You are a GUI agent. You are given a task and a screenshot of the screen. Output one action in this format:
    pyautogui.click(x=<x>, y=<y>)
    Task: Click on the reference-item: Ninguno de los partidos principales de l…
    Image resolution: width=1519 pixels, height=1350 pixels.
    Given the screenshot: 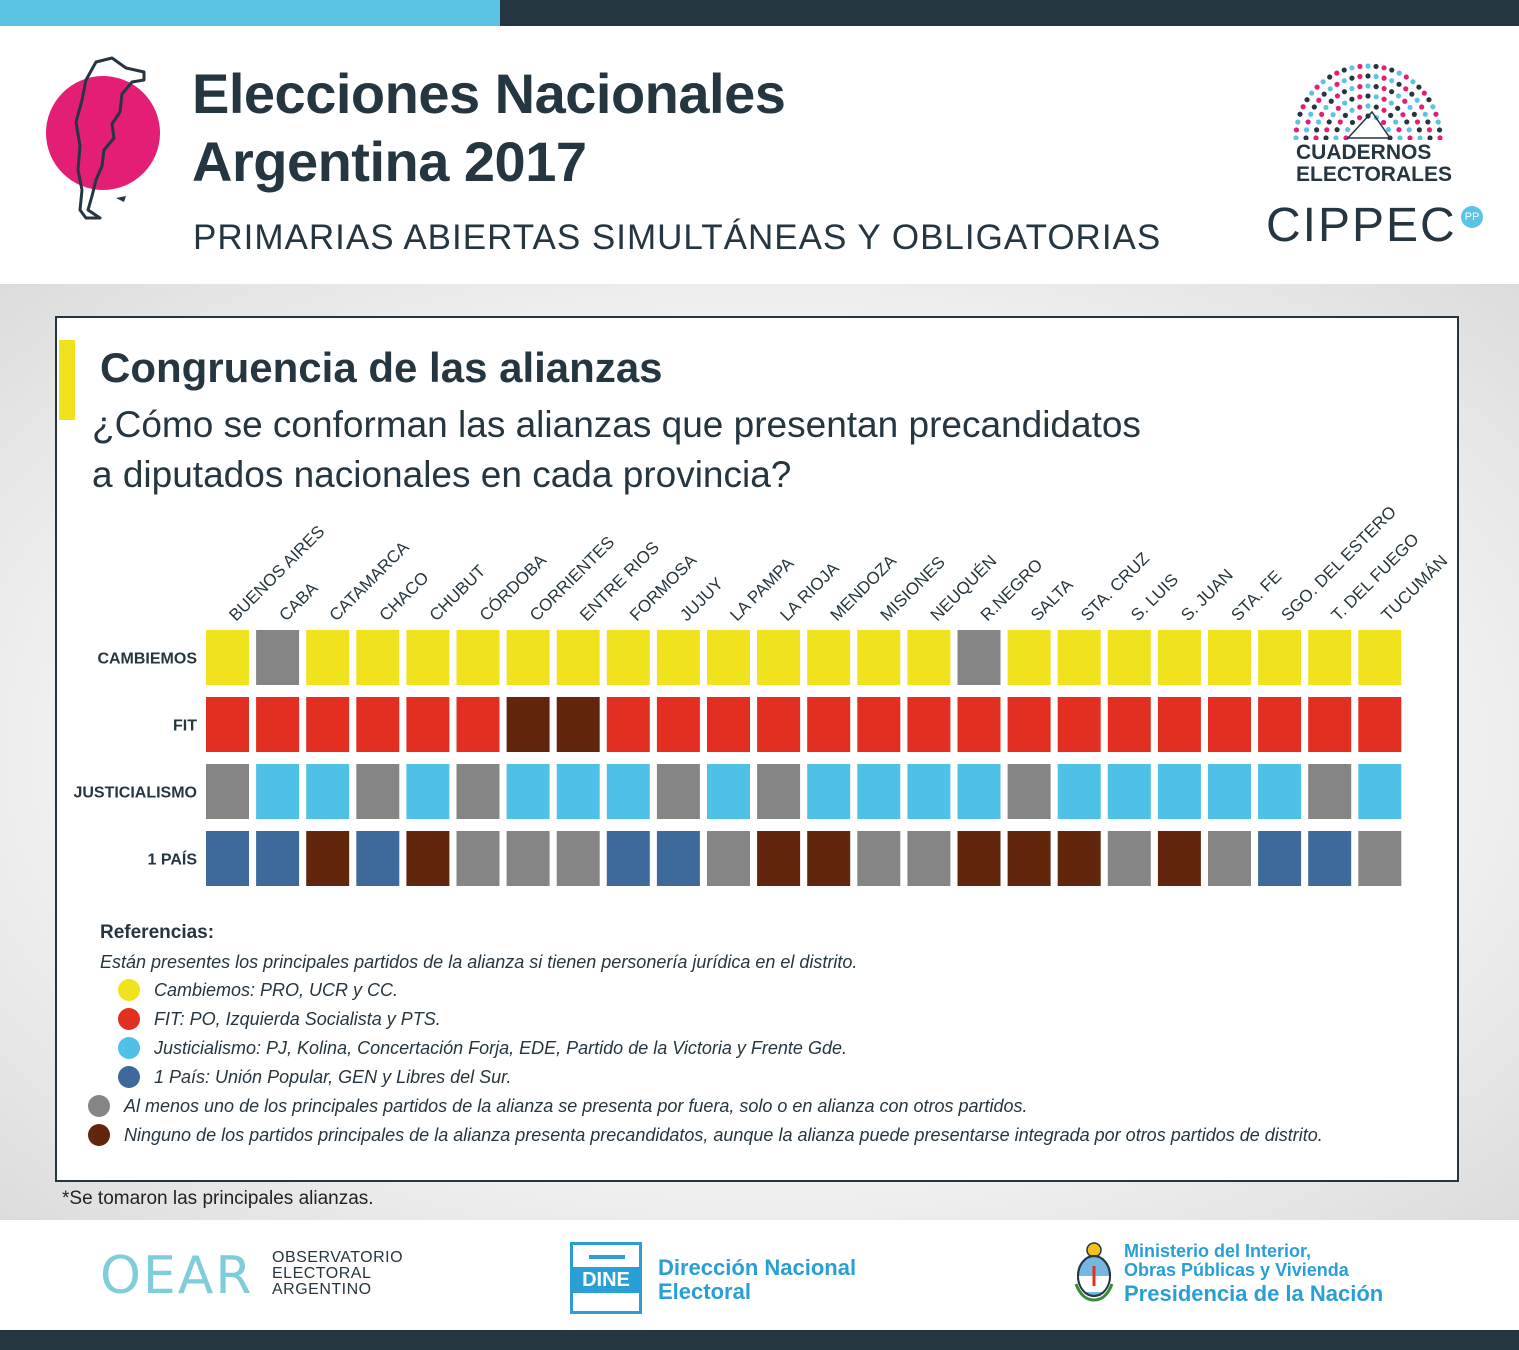 What is the action you would take?
    pyautogui.click(x=705, y=1138)
    